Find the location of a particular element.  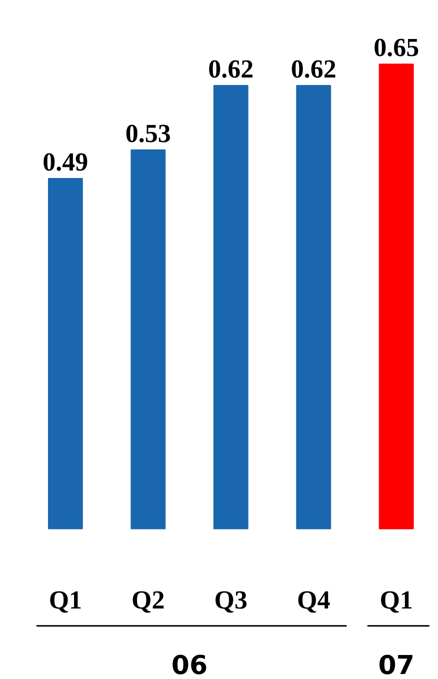

x-tick-label: Q2 is located at coordinates (148, 600).